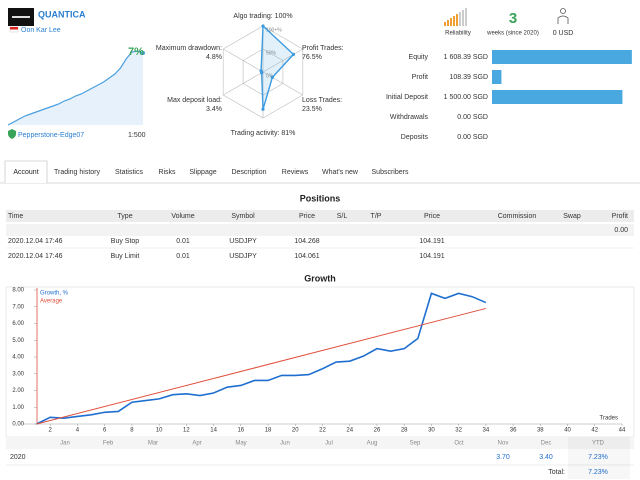  I want to click on weeks-label: weeks (since 2020), so click(512, 34).